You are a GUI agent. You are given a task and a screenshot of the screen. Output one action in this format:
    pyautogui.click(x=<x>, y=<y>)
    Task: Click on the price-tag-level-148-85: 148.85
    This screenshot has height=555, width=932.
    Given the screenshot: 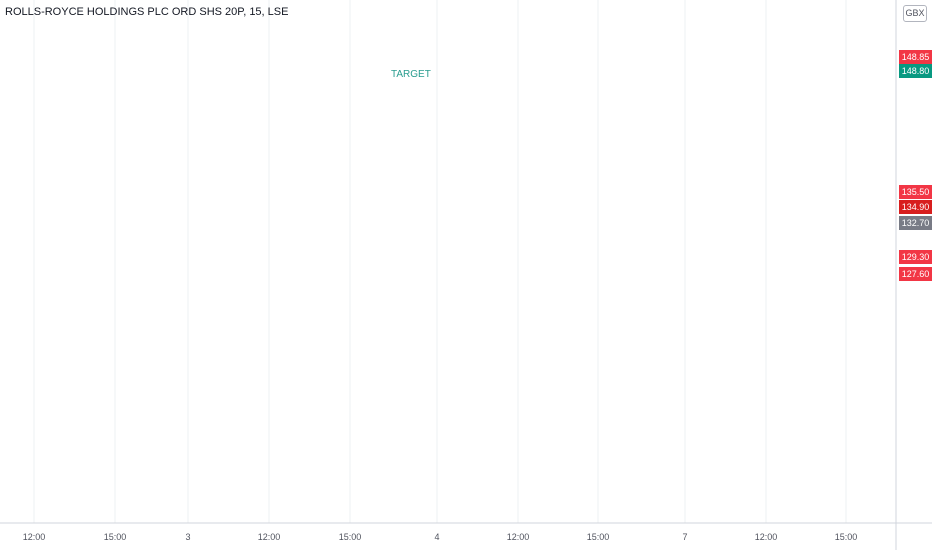 What is the action you would take?
    pyautogui.click(x=915, y=57)
    